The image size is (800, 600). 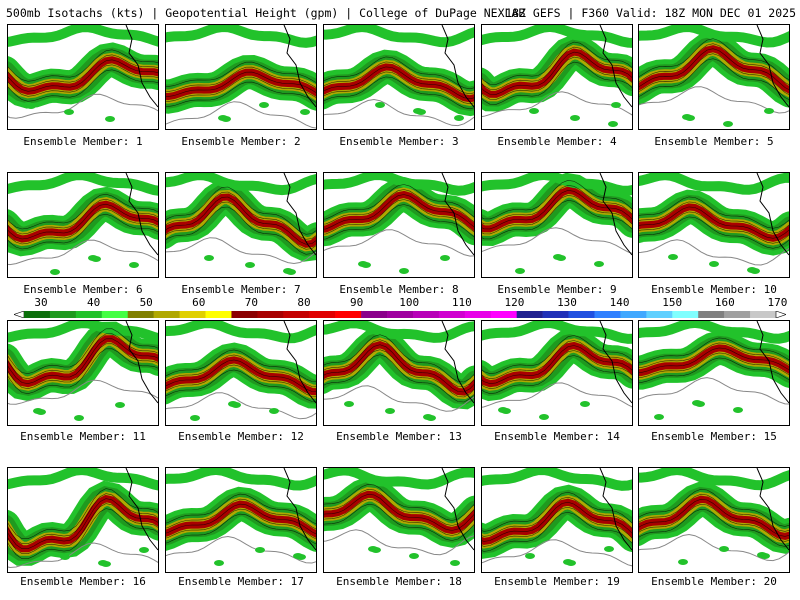 I want to click on legend-labels: 30 40 50 60 70 80 90 100 110 120 130 140 150 160 170, so click(x=400, y=302).